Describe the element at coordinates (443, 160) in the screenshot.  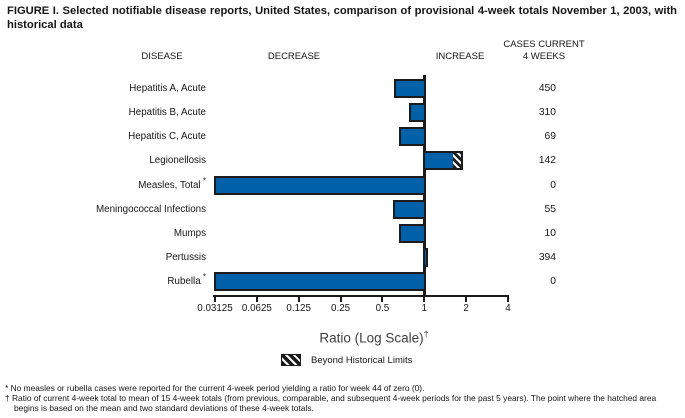
I see `bar-legionellosis` at that location.